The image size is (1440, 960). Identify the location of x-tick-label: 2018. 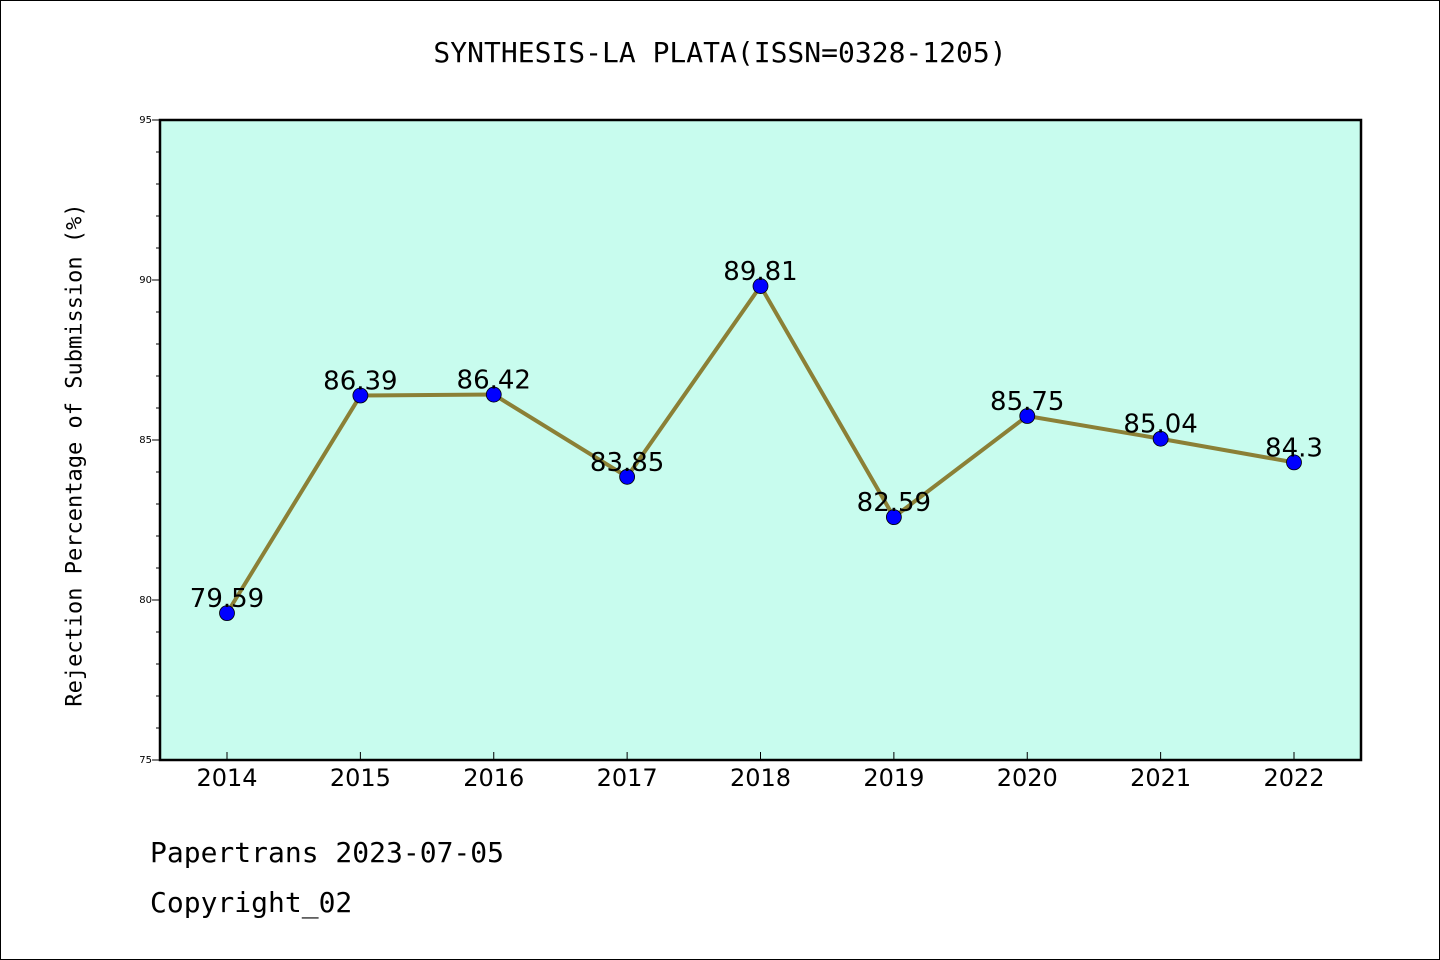
(760, 778).